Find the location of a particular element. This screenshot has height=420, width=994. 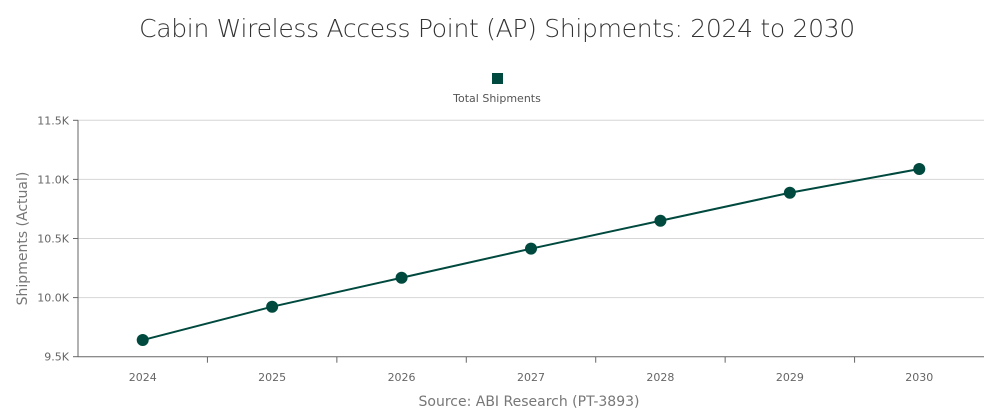

x-axis-title: Source: ABI Research (PT-3893) is located at coordinates (529, 402).